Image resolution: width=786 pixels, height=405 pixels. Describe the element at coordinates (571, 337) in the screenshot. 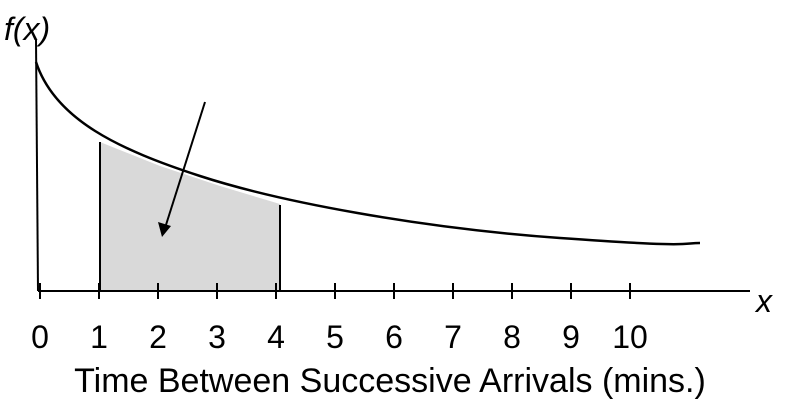

I see `tick-label: 9` at that location.